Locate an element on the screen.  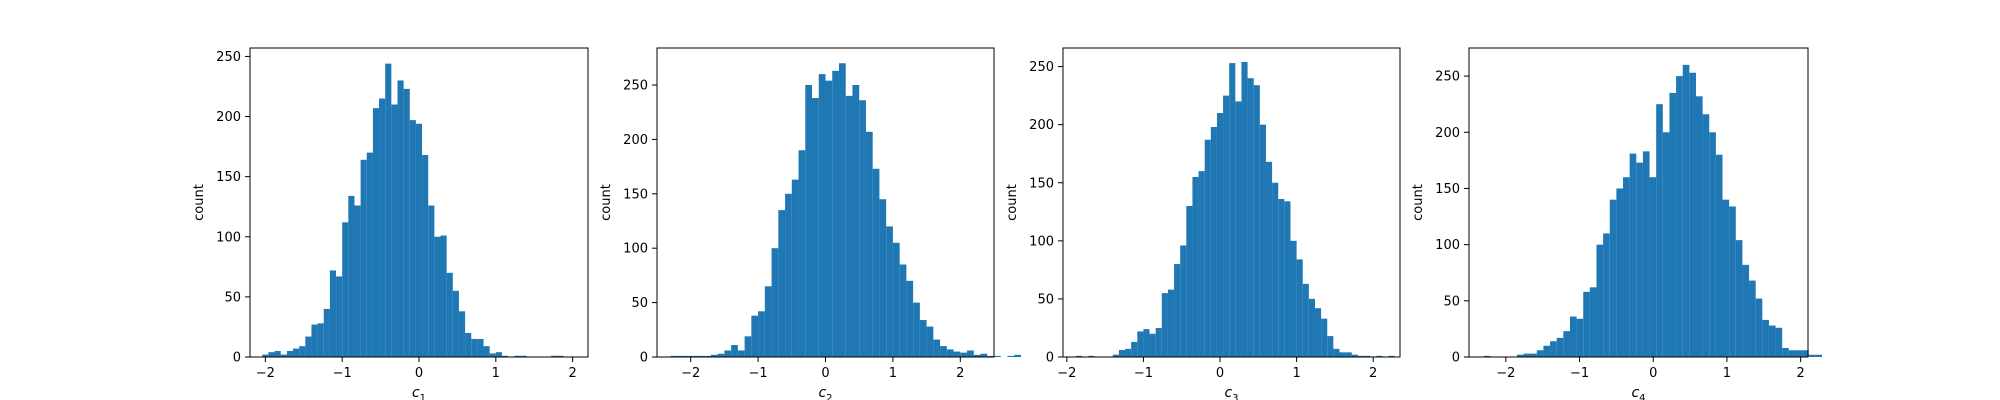
y-tick-label: 100 is located at coordinates (635, 249).